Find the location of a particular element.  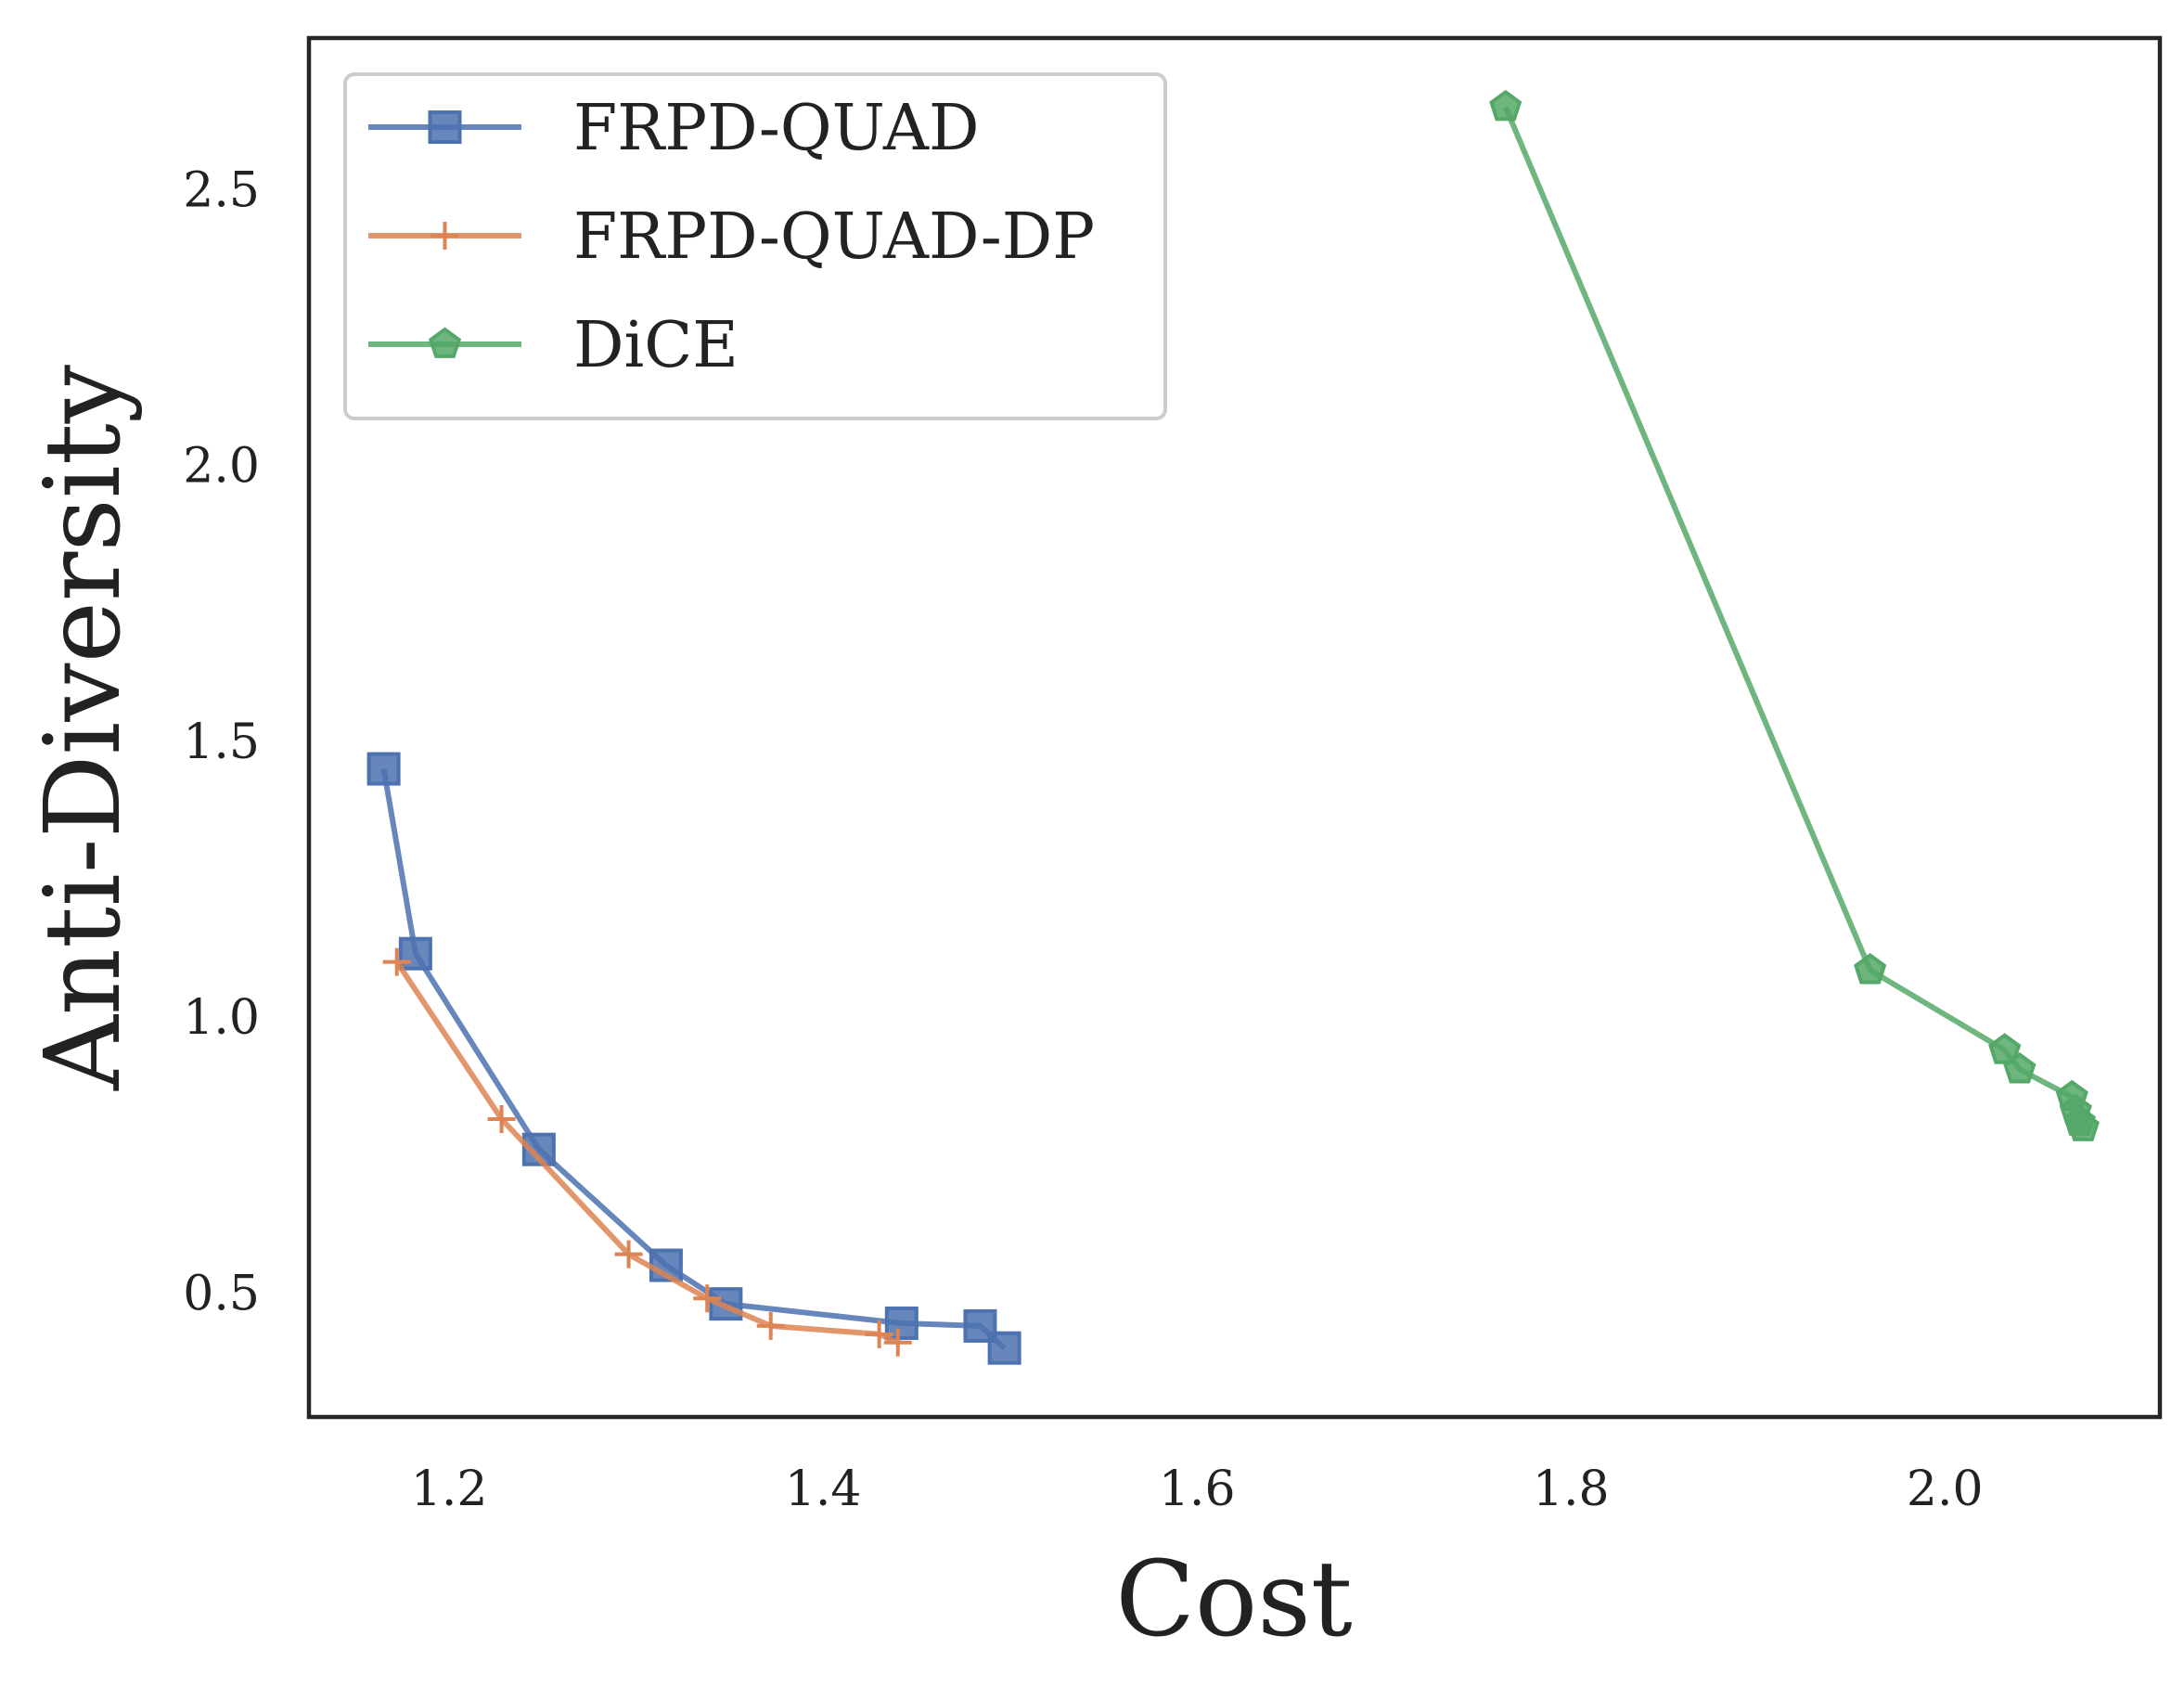

legend-entry: DiCE is located at coordinates (553, 345).